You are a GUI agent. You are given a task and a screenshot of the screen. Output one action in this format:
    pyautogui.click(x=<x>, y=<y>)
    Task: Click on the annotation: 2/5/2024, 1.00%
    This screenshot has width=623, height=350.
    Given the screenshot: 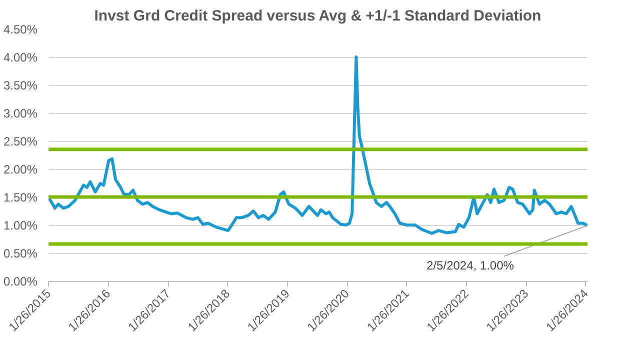 What is the action you would take?
    pyautogui.click(x=470, y=265)
    